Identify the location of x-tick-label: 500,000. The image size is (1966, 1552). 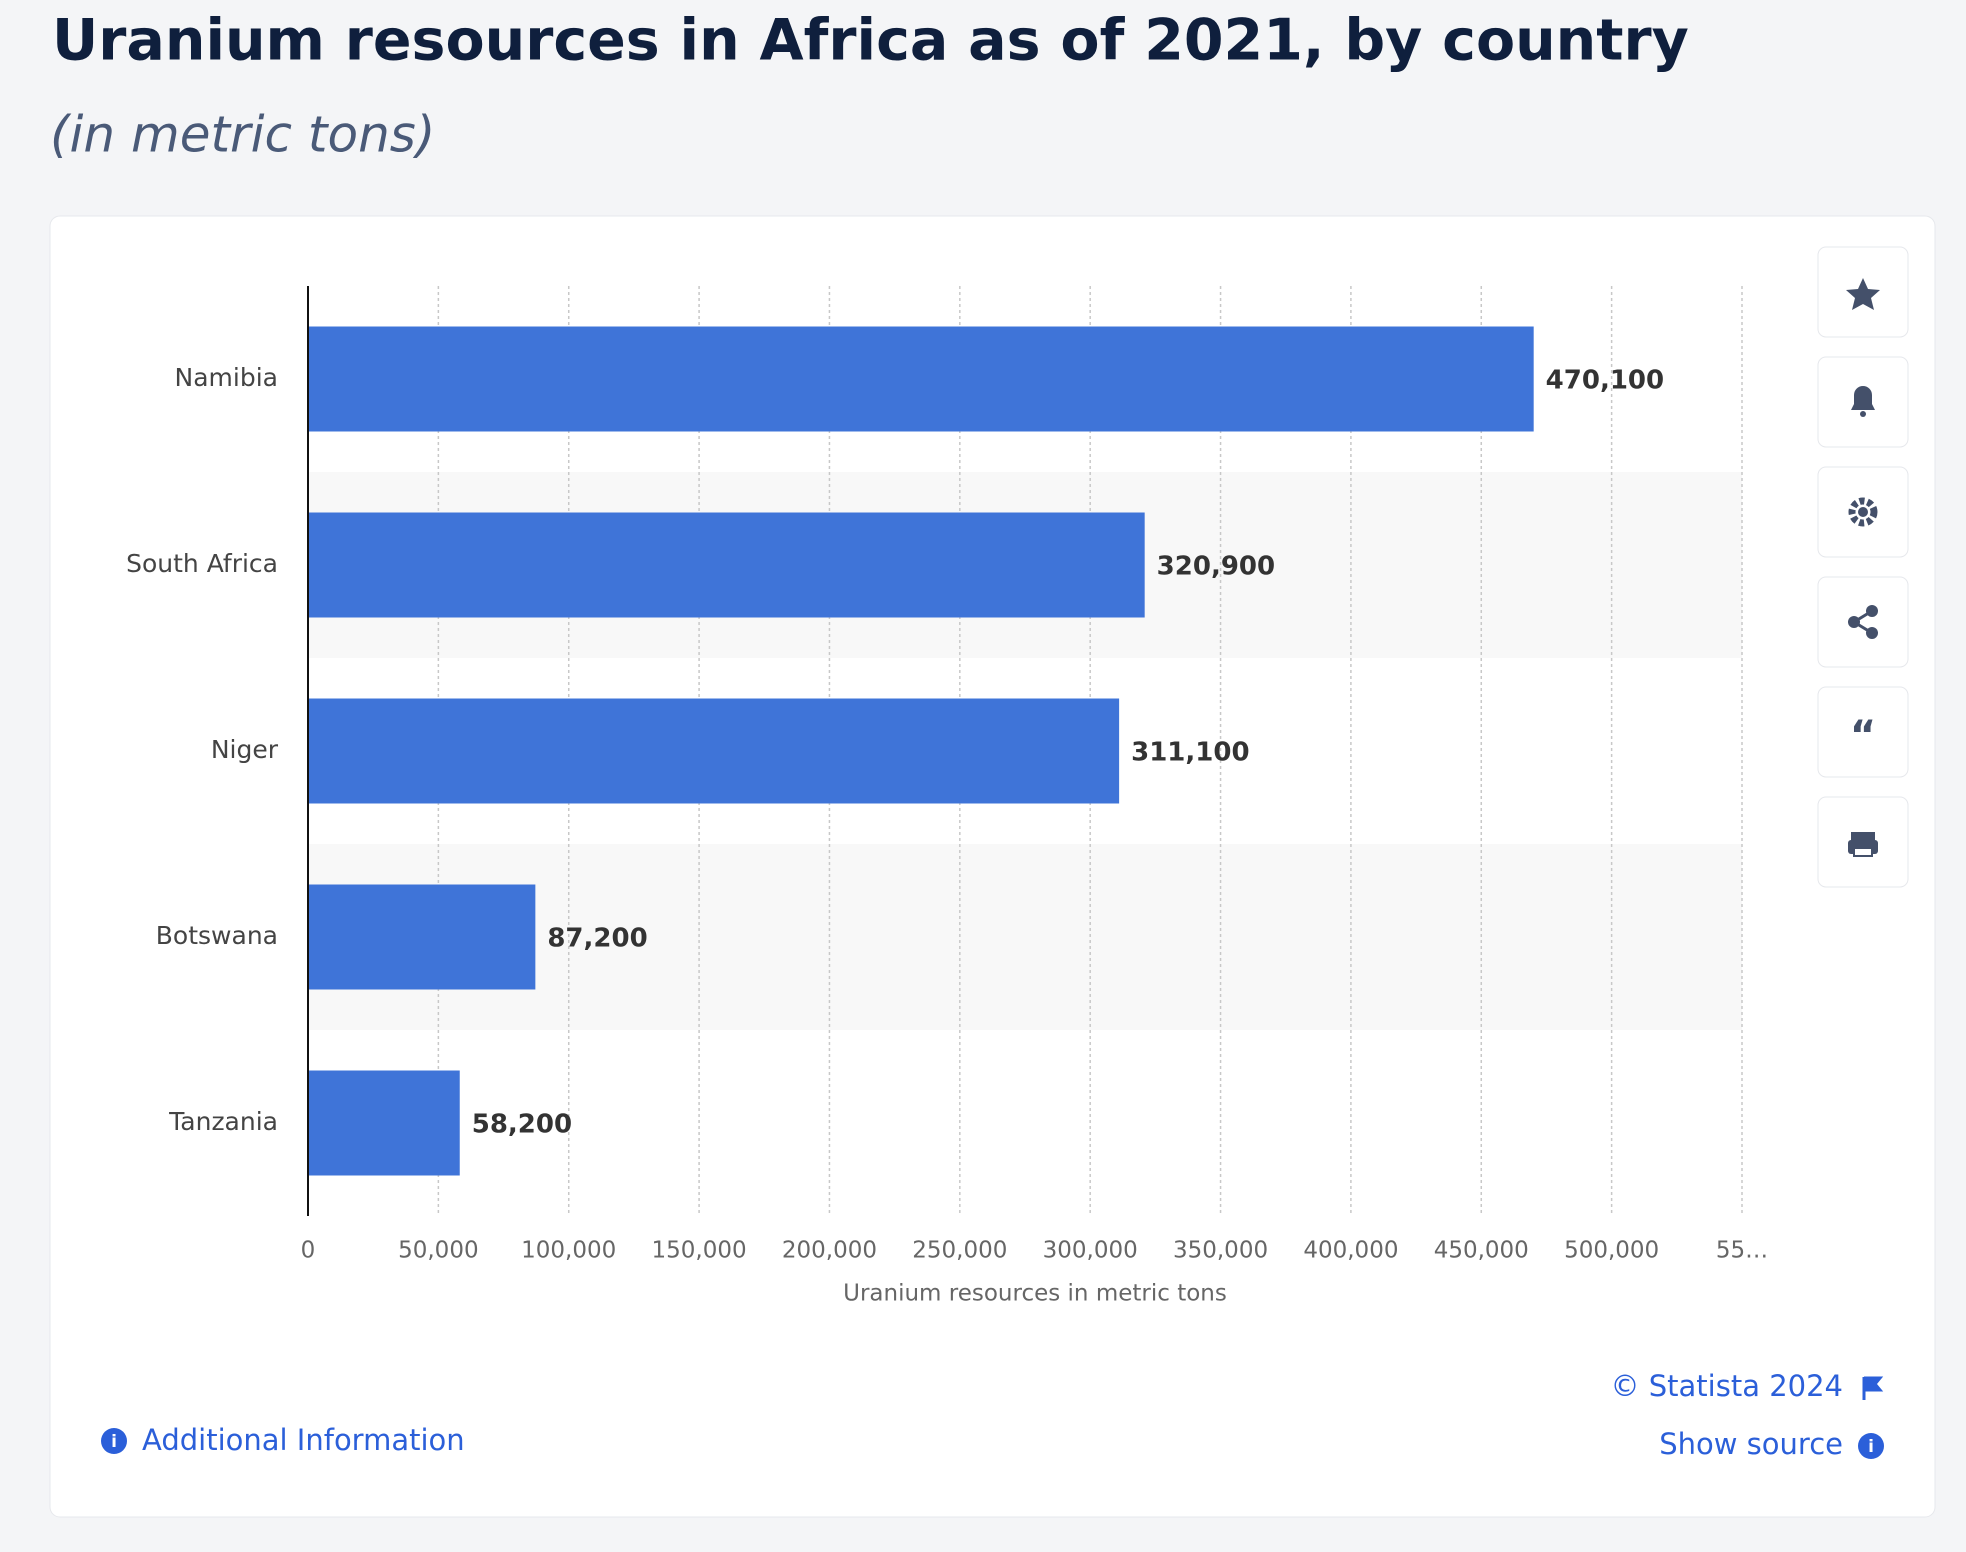
(1611, 1251).